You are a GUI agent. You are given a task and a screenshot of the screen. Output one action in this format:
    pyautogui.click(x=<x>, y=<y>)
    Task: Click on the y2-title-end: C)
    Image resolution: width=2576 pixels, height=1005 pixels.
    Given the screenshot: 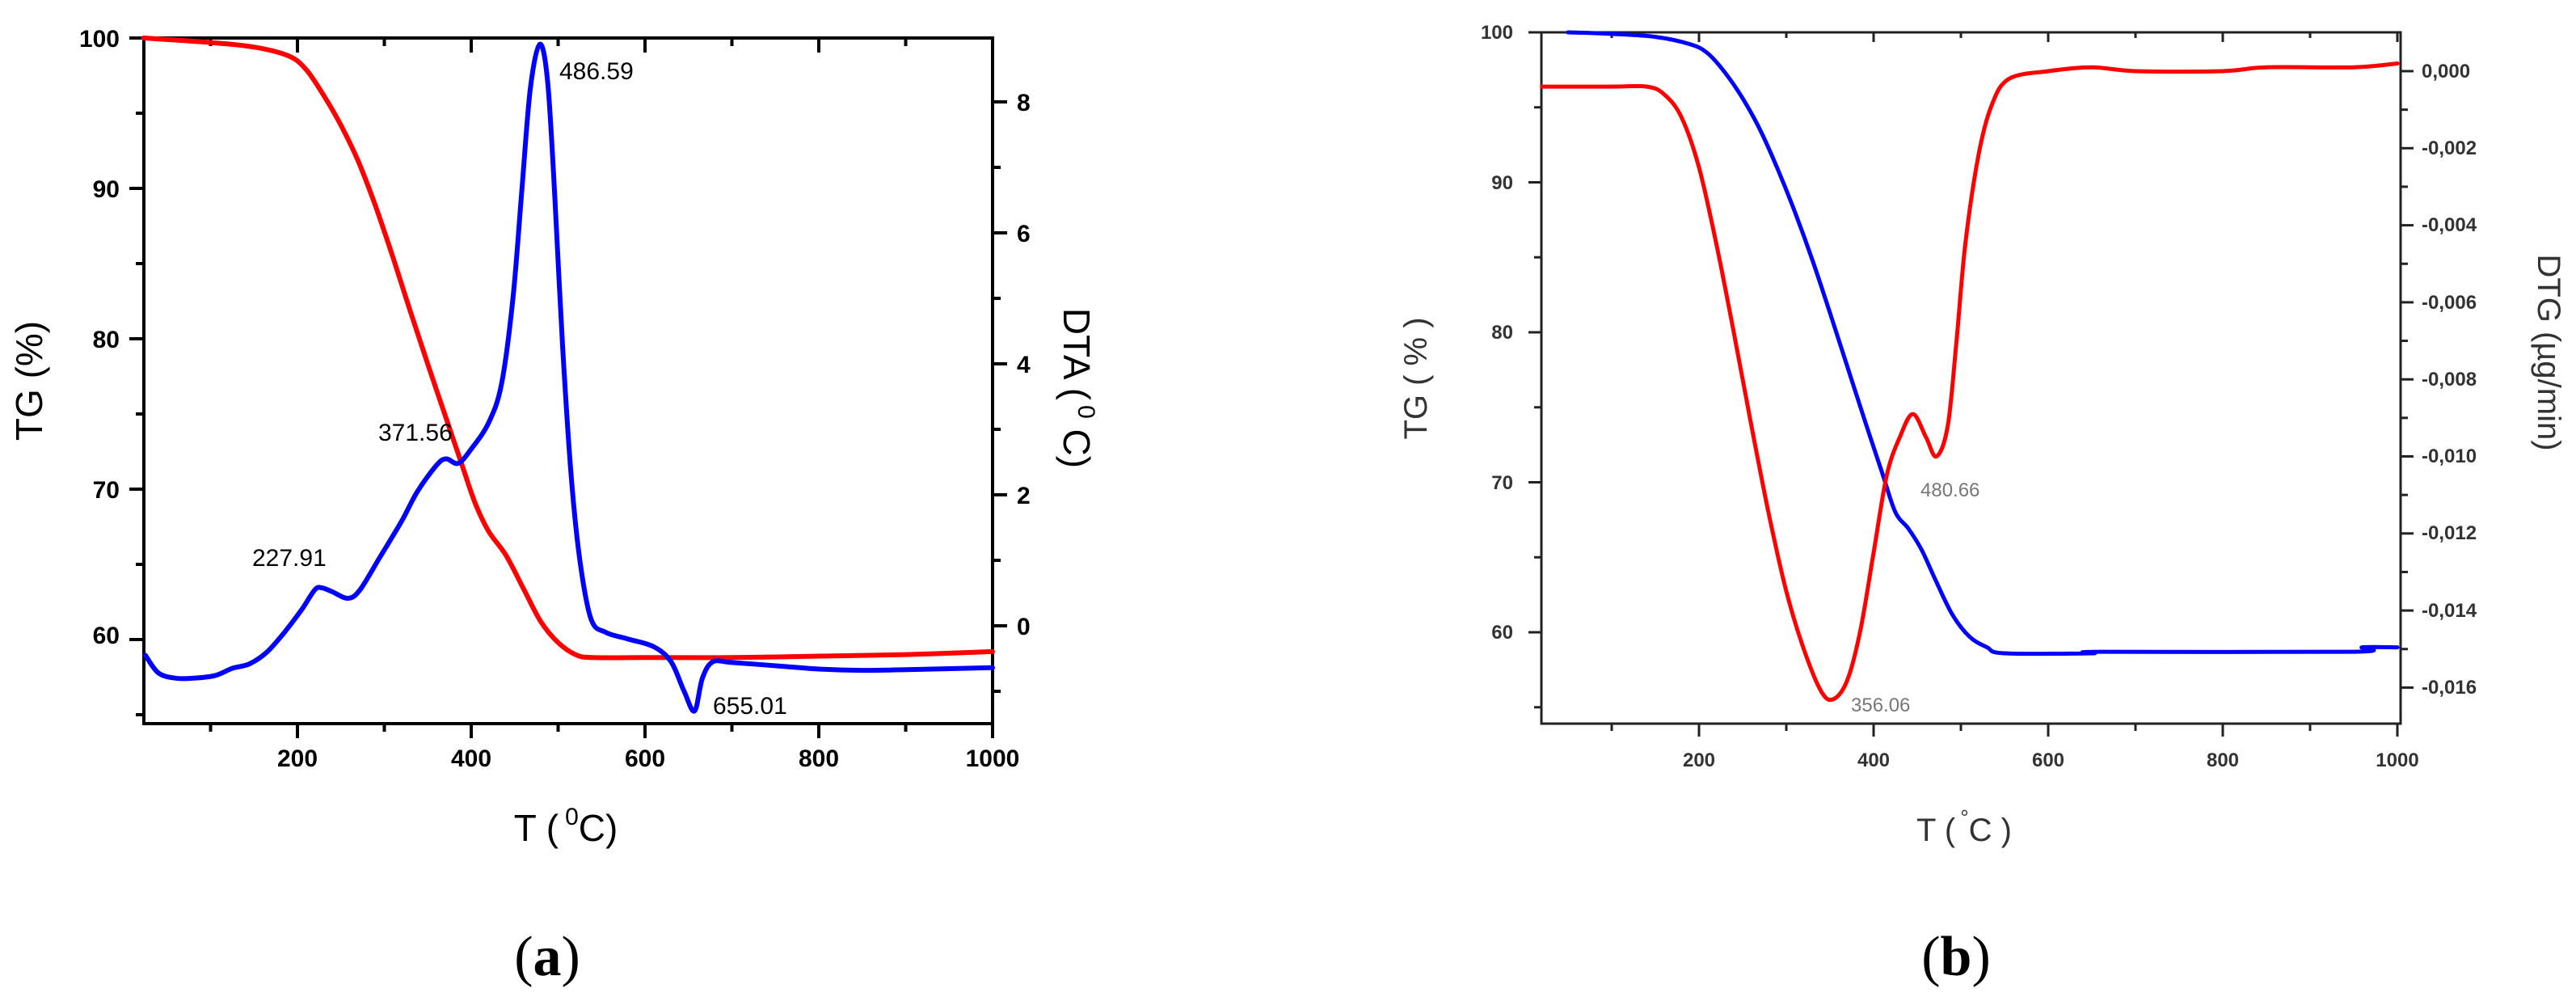 What is the action you would take?
    pyautogui.click(x=1077, y=444)
    